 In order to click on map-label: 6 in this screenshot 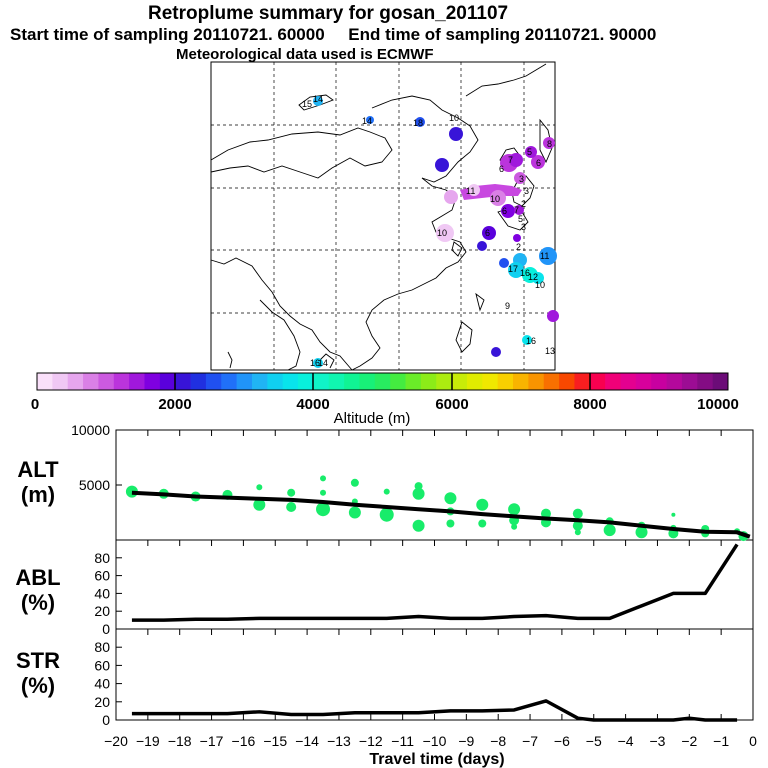, I will do `click(538, 163)`.